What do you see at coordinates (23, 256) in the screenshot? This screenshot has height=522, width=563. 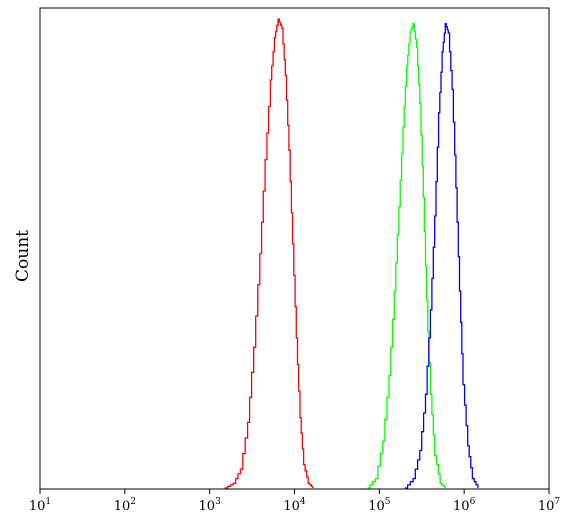 I see `y-axis-label: Count` at bounding box center [23, 256].